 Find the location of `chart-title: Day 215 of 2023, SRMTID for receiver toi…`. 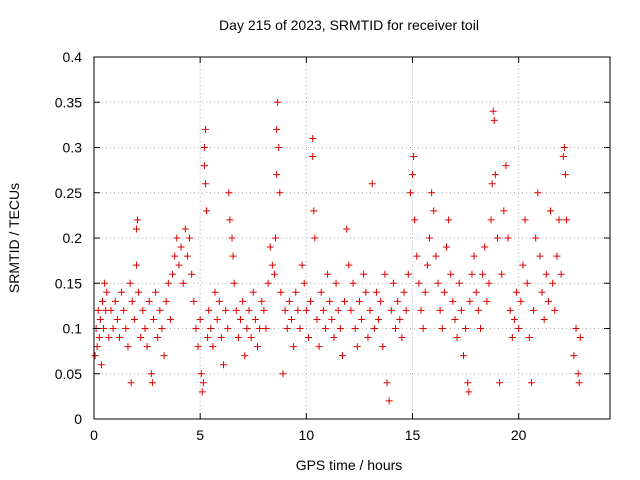

chart-title: Day 215 of 2023, SRMTID for receiver toi… is located at coordinates (349, 25).